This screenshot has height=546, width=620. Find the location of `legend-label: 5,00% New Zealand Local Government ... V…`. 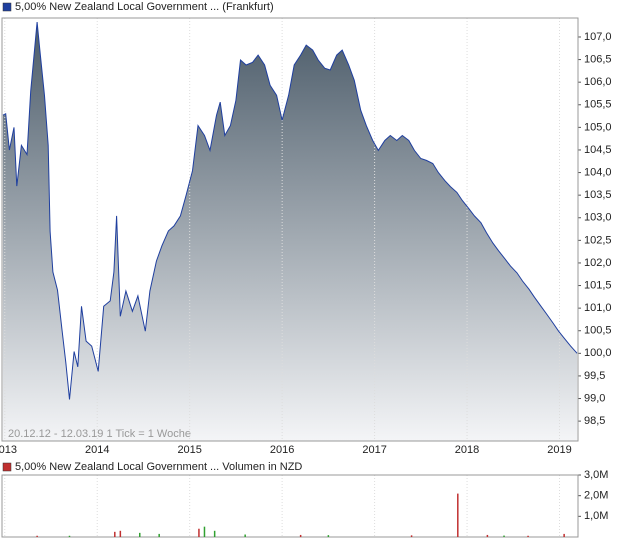

legend-label: 5,00% New Zealand Local Government ... V… is located at coordinates (158, 467).